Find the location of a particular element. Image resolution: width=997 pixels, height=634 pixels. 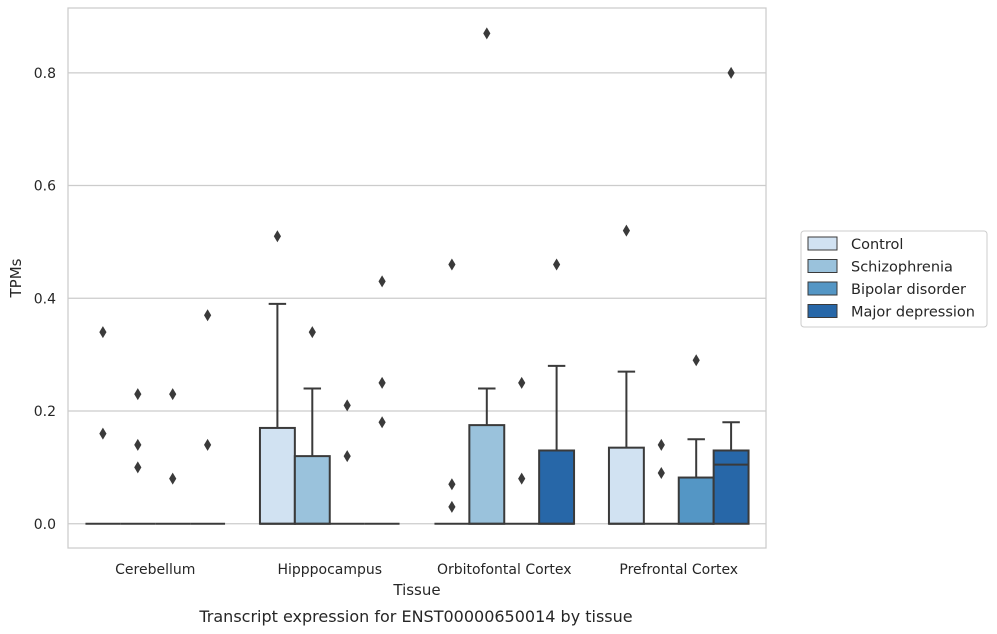

legend-label: Schizophrenia is located at coordinates (902, 268).